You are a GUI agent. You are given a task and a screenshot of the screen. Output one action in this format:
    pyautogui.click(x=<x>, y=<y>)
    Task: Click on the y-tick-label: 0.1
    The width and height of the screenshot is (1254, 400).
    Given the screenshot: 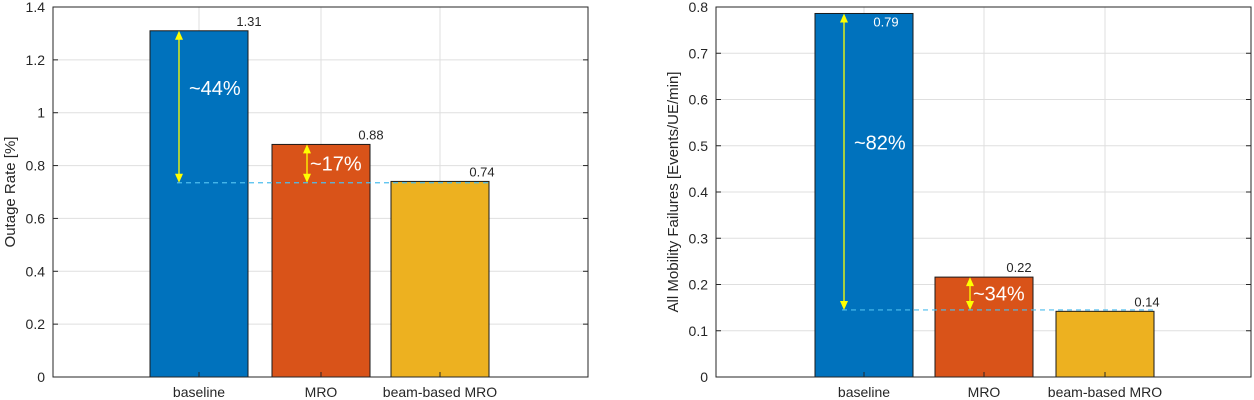 What is the action you would take?
    pyautogui.click(x=699, y=331)
    